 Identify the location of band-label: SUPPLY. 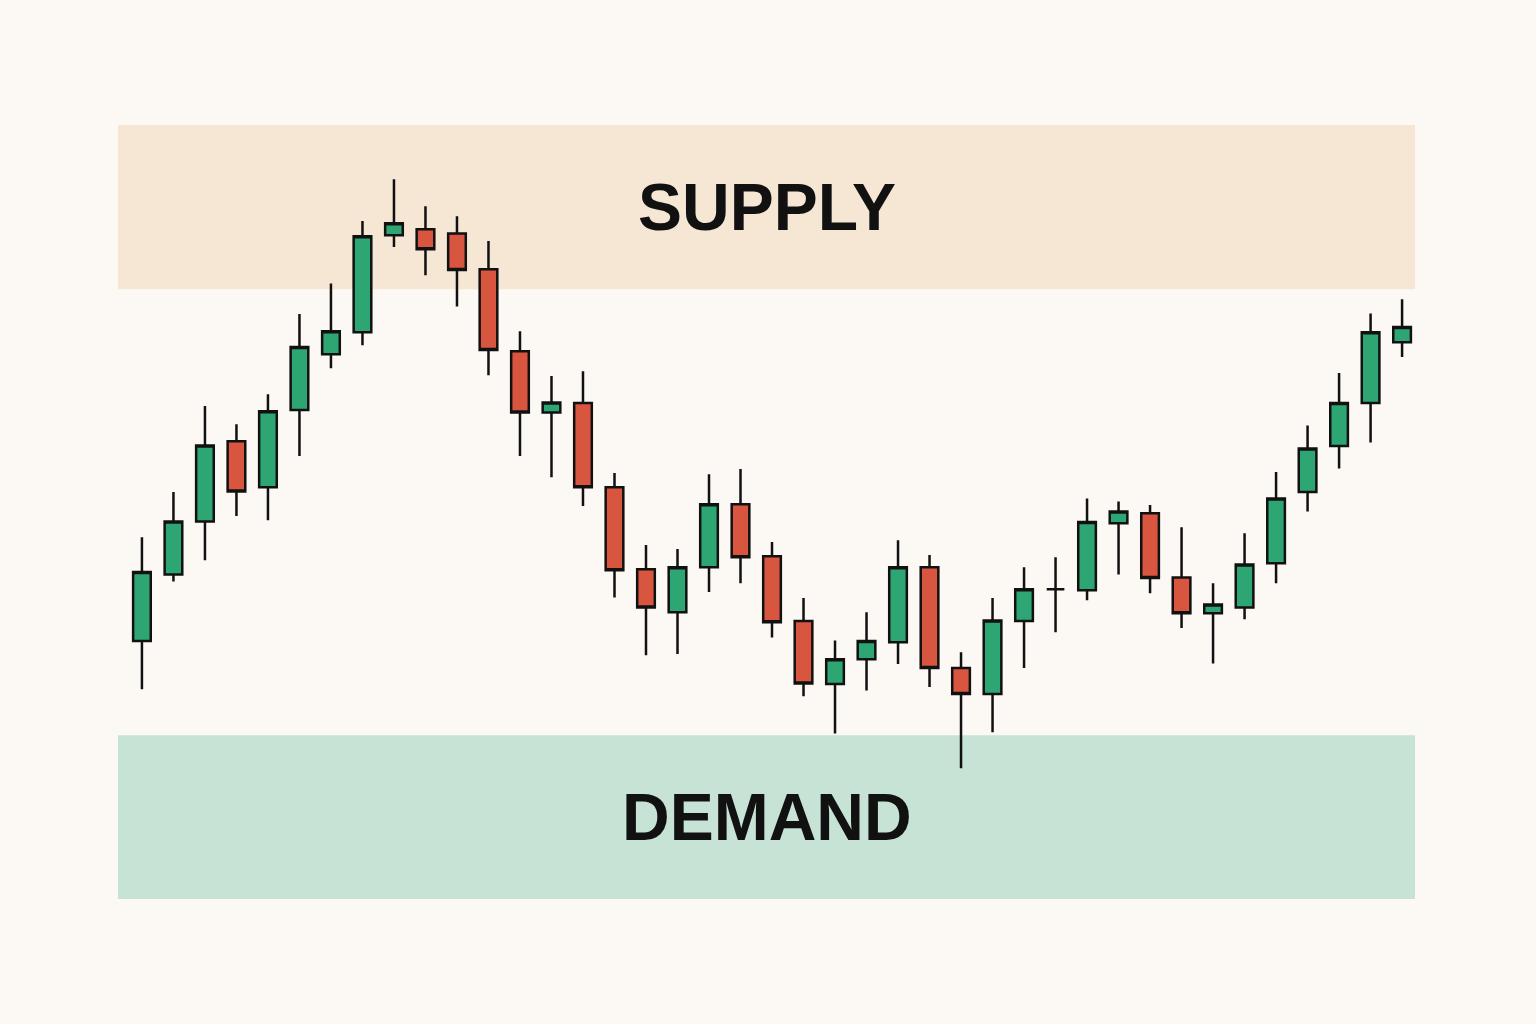
(767, 207).